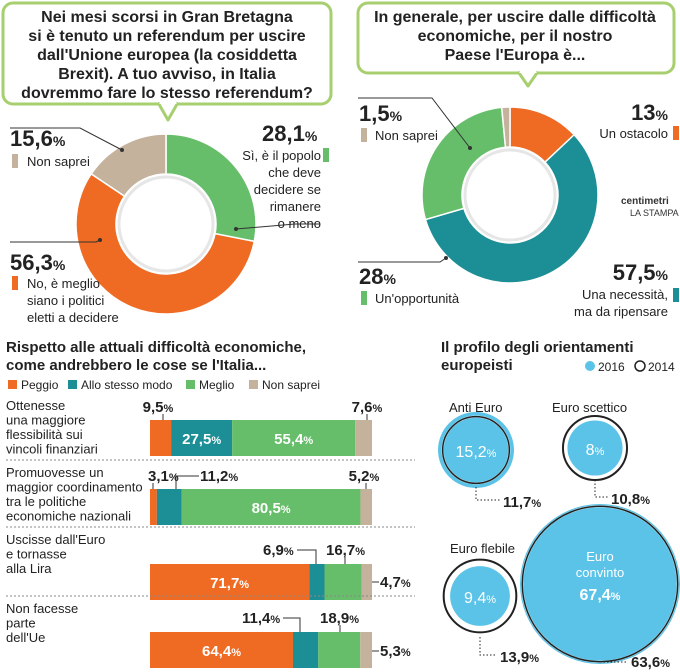  Describe the element at coordinates (641, 272) in the screenshot. I see `value-necessita: 57,5%` at that location.